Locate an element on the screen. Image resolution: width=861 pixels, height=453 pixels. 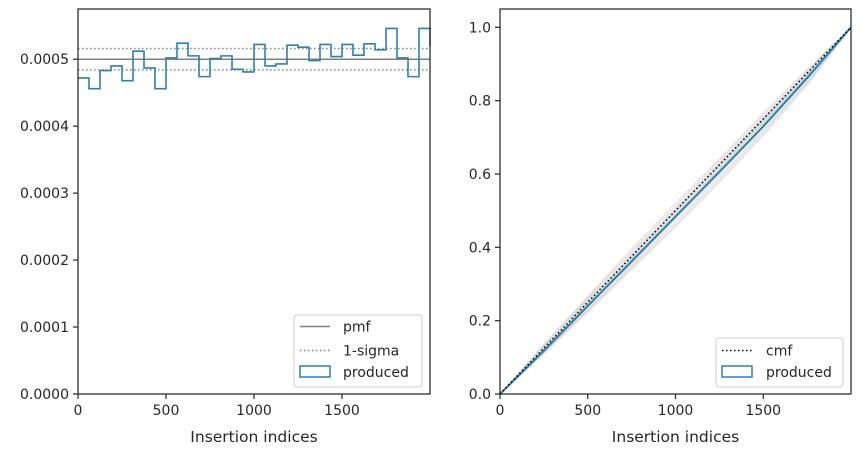
produced-histogram is located at coordinates (254, 58).